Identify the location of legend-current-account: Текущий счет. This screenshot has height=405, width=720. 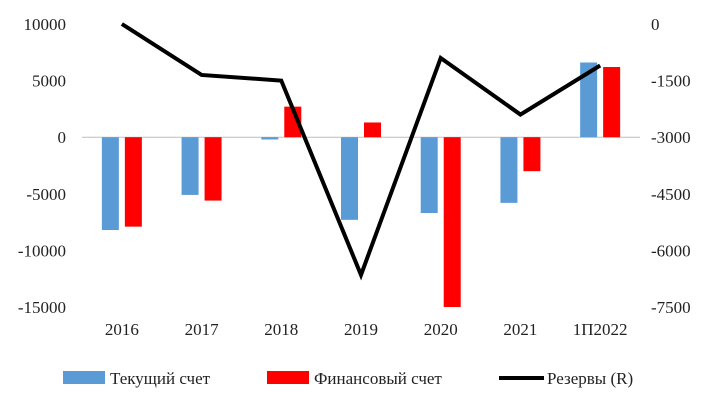
(137, 378).